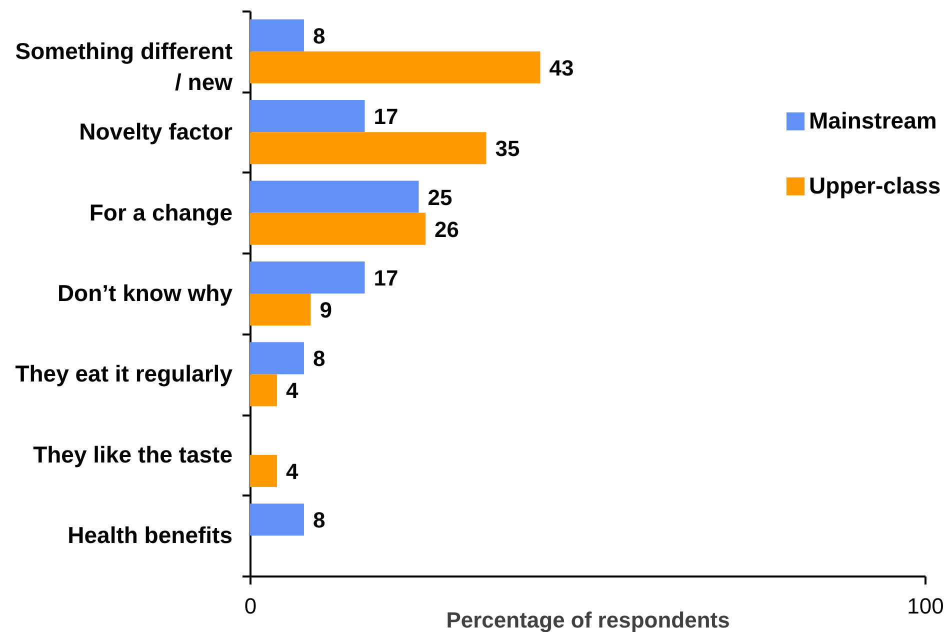  I want to click on y-tick-label: They like the taste, so click(132, 454).